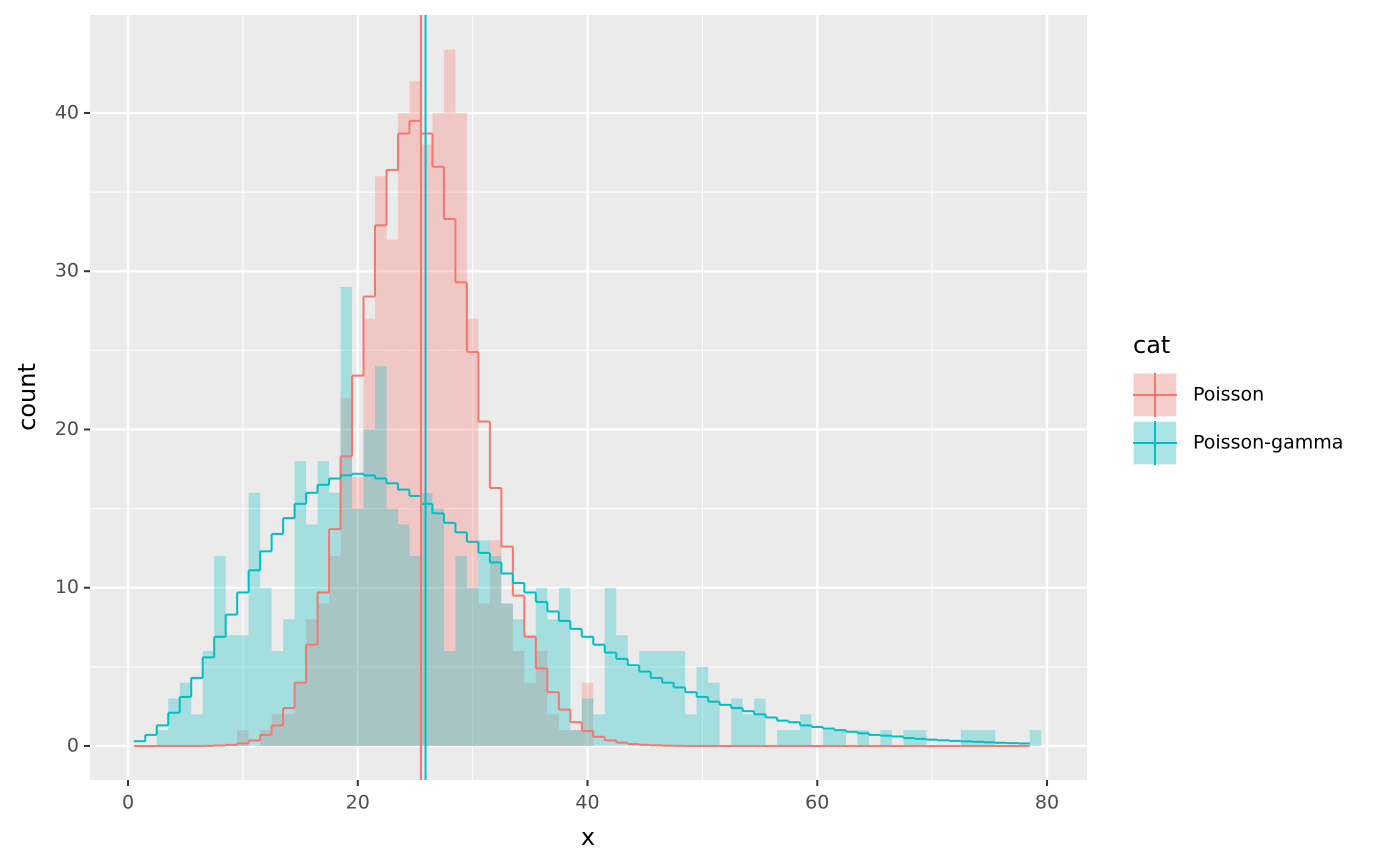 Image resolution: width=1400 pixels, height=866 pixels. I want to click on x-tick-label: 0, so click(128, 803).